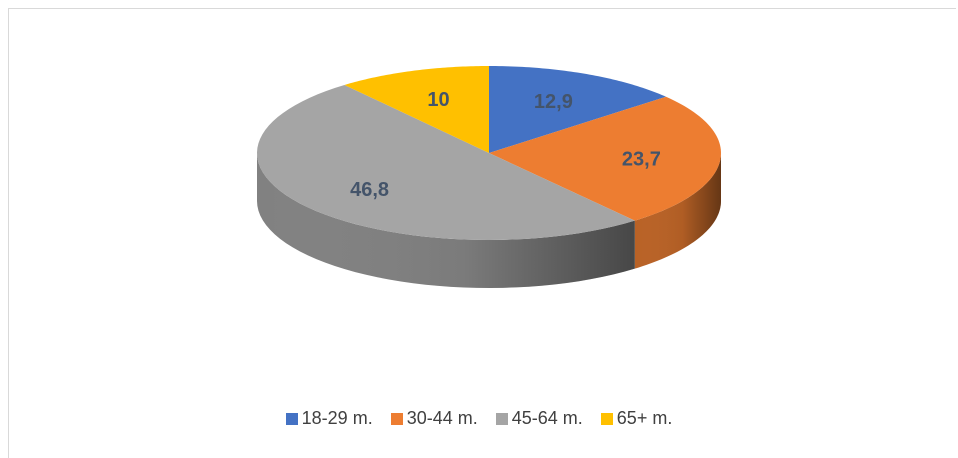  I want to click on legend-label: 18-29 m., so click(337, 418).